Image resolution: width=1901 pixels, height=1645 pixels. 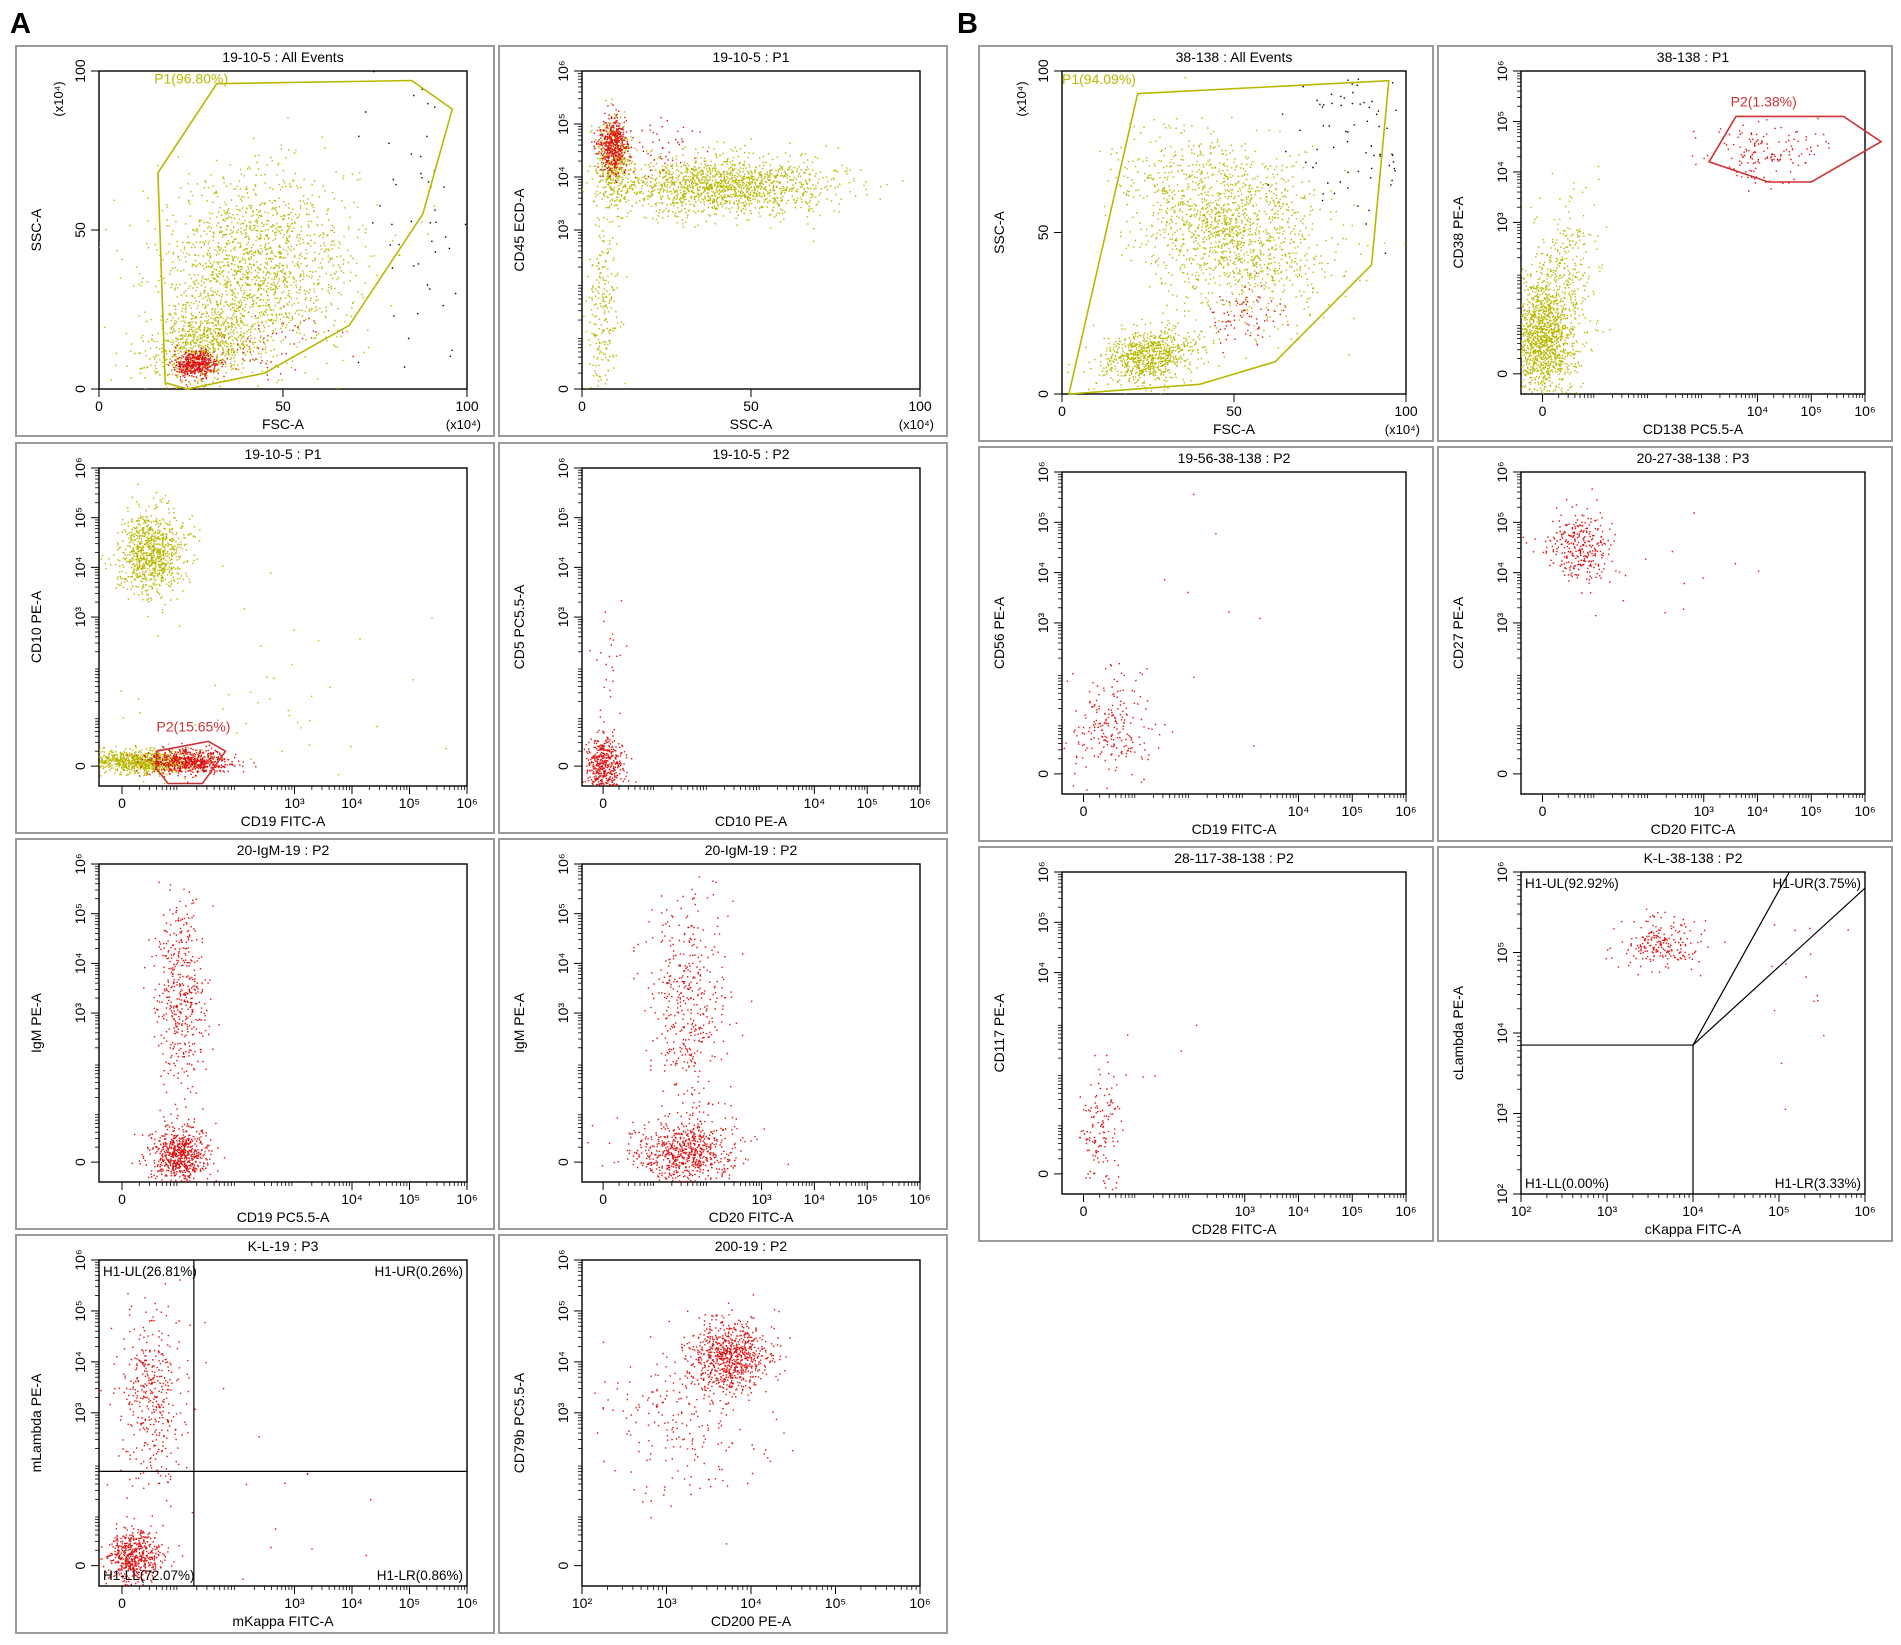 What do you see at coordinates (1693, 429) in the screenshot?
I see `x-axis-label: CD138 PC5.5-A` at bounding box center [1693, 429].